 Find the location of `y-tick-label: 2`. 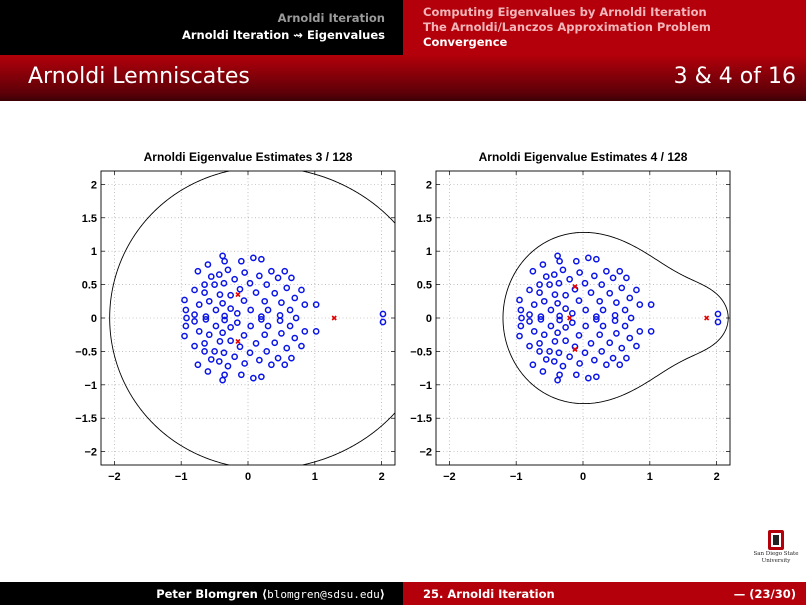

y-tick-label: 2 is located at coordinates (429, 185).